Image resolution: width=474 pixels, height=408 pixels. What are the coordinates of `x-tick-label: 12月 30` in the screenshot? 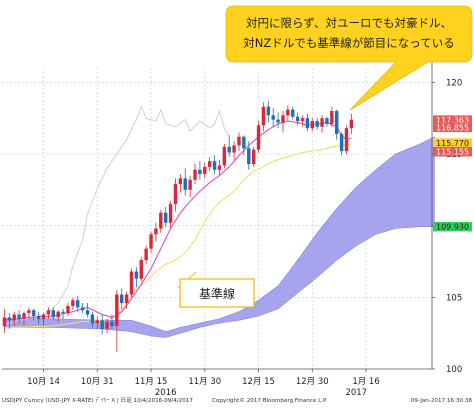 It's located at (312, 382).